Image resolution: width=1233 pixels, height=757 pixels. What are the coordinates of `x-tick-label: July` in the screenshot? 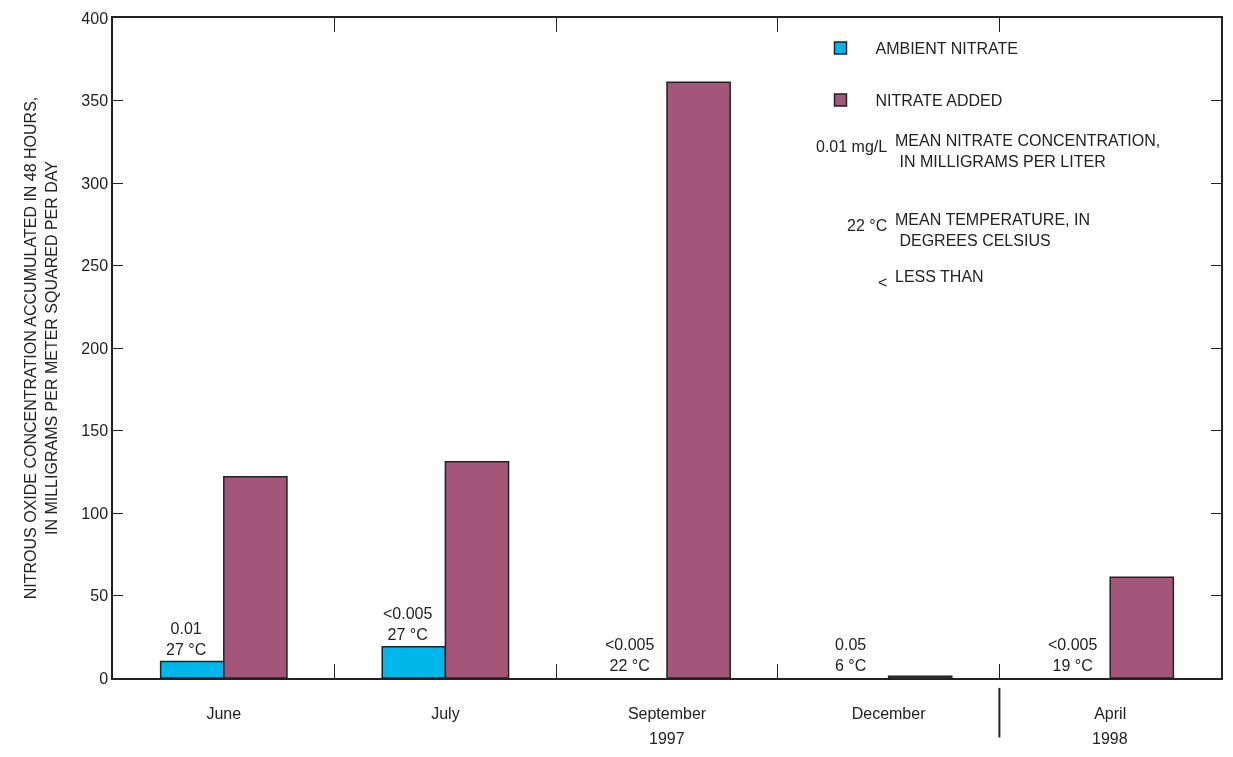 It's located at (445, 713).